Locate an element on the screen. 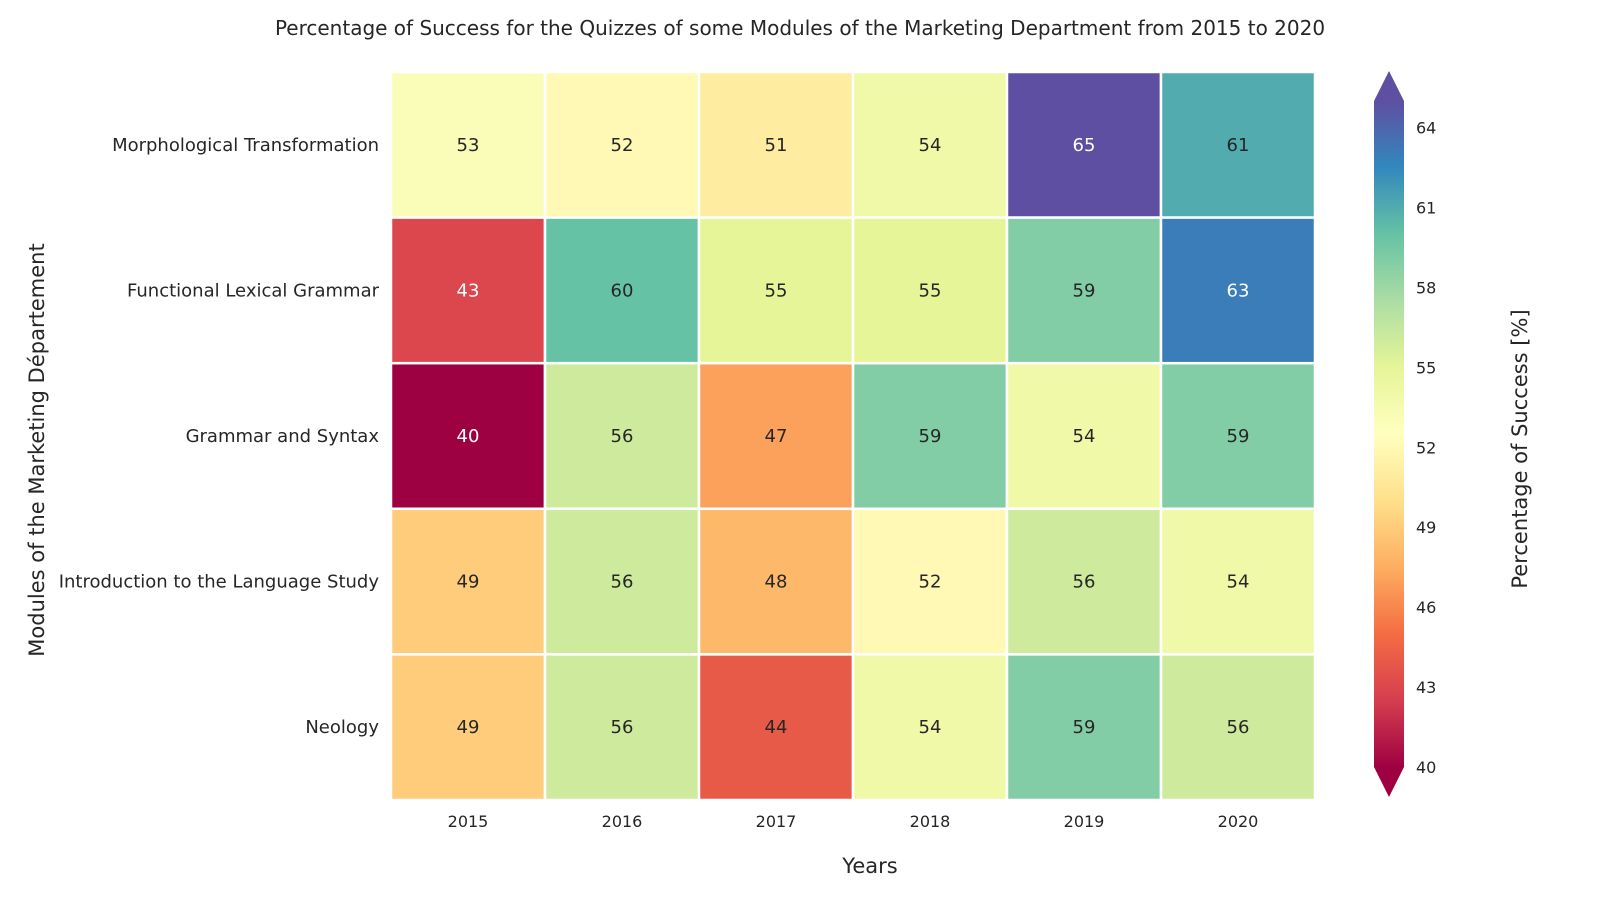 The width and height of the screenshot is (1600, 900). cell-value-label: 44 is located at coordinates (776, 727).